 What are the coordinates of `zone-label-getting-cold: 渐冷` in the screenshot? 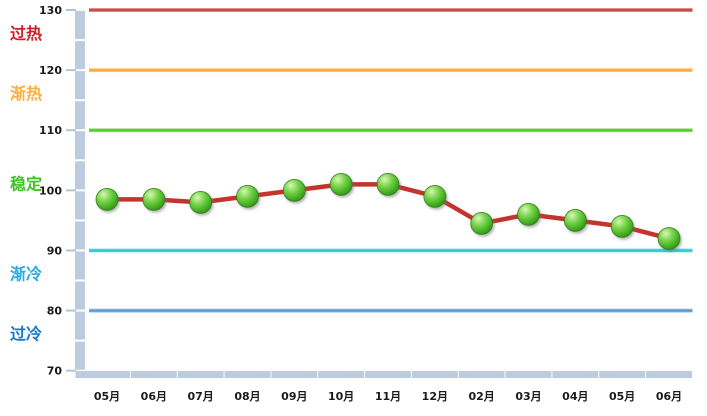 It's located at (26, 274).